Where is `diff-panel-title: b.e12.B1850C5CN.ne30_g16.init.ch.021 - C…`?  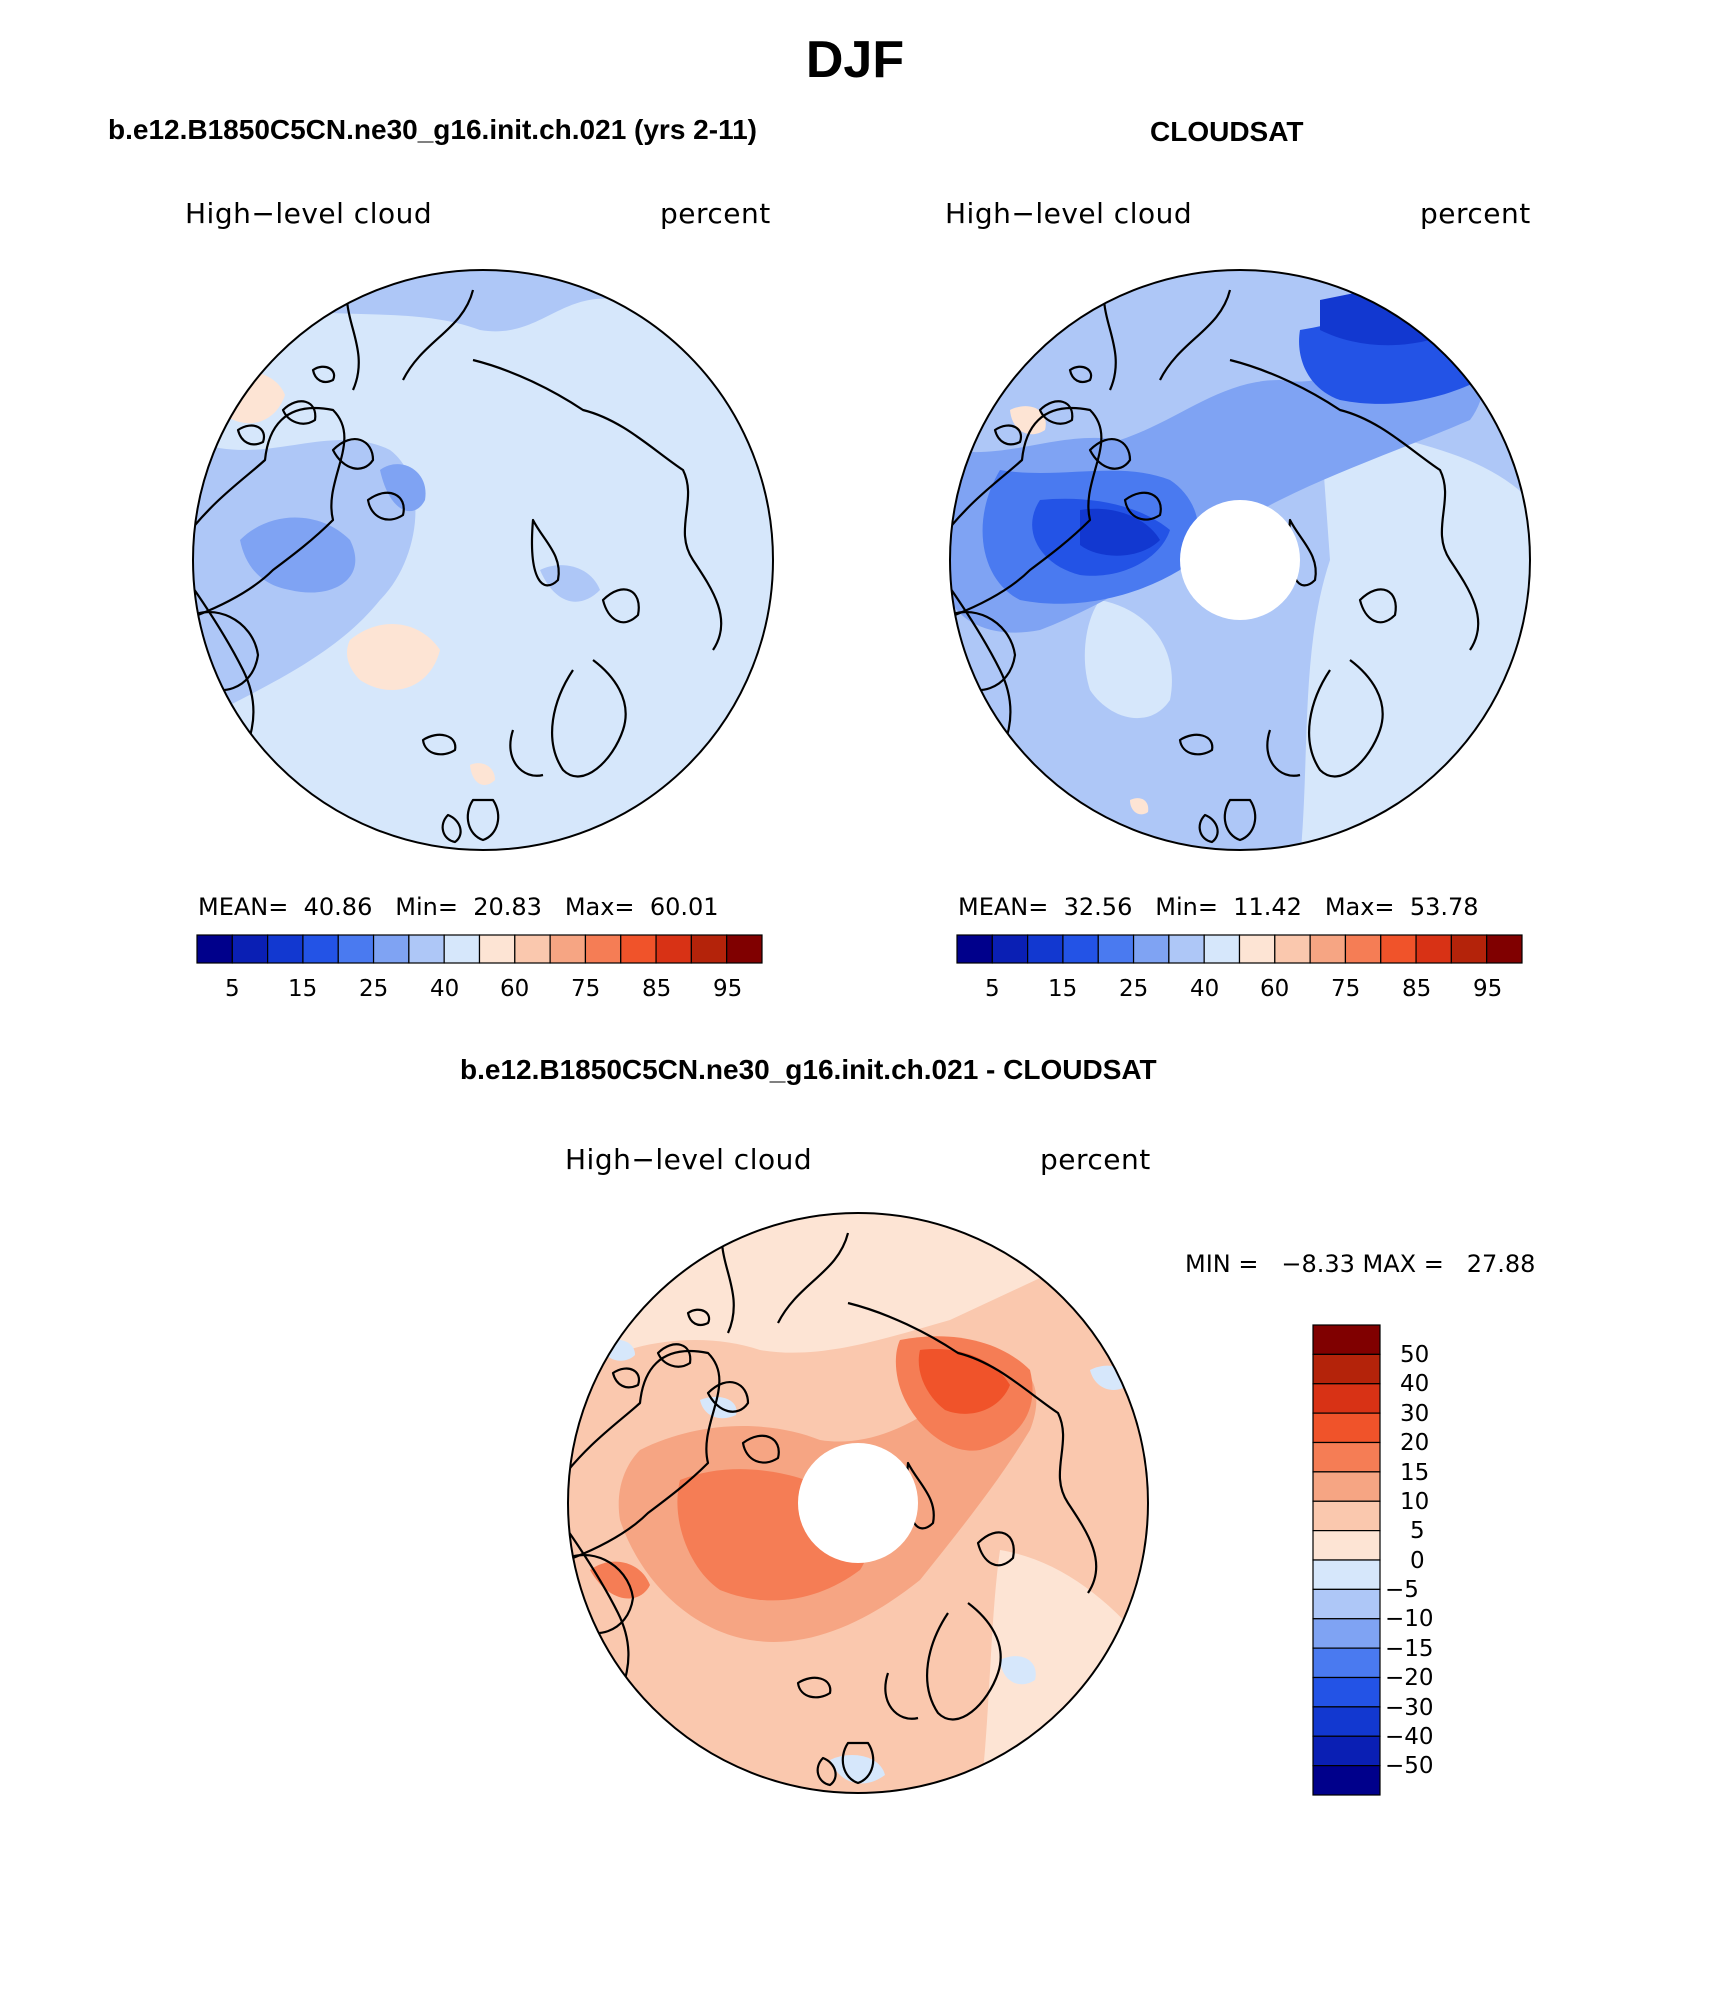 diff-panel-title: b.e12.B1850C5CN.ne30_g16.init.ch.021 - C… is located at coordinates (808, 1069).